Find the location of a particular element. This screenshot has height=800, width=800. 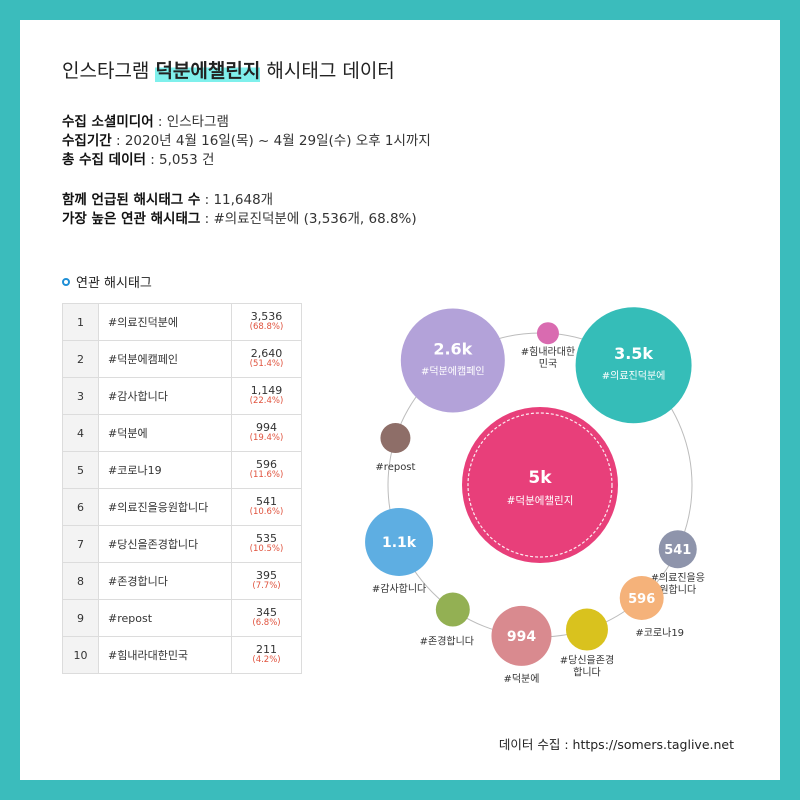

bubble-name-label: #의료진덕분에 is located at coordinates (634, 376).